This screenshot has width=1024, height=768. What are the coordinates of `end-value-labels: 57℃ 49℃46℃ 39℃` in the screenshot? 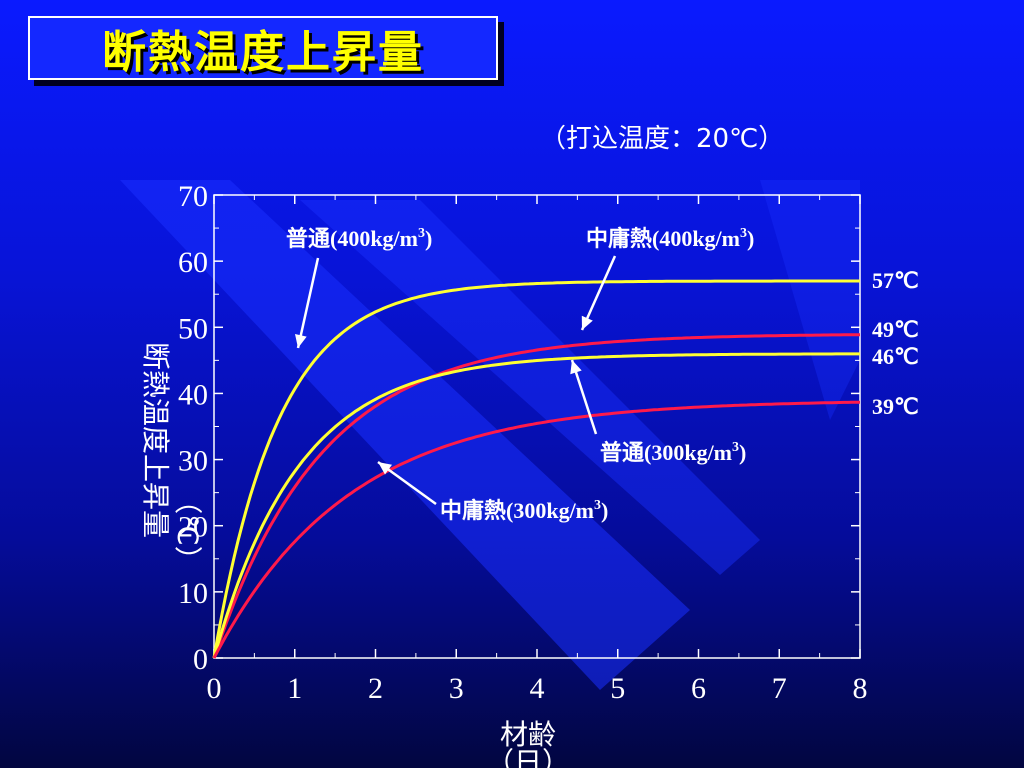 It's located at (895, 343).